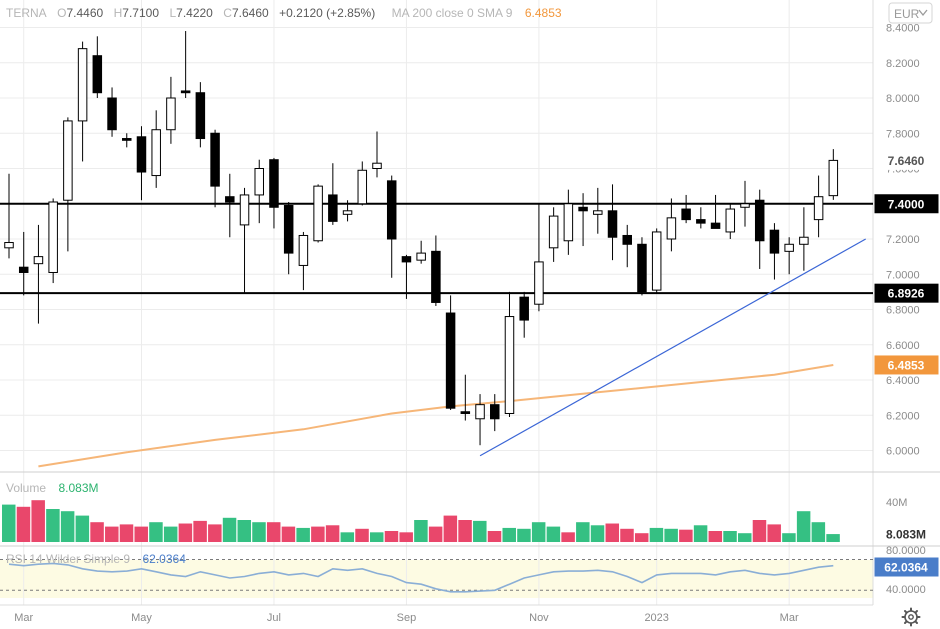  I want to click on volume-value: 8.083M, so click(78, 488).